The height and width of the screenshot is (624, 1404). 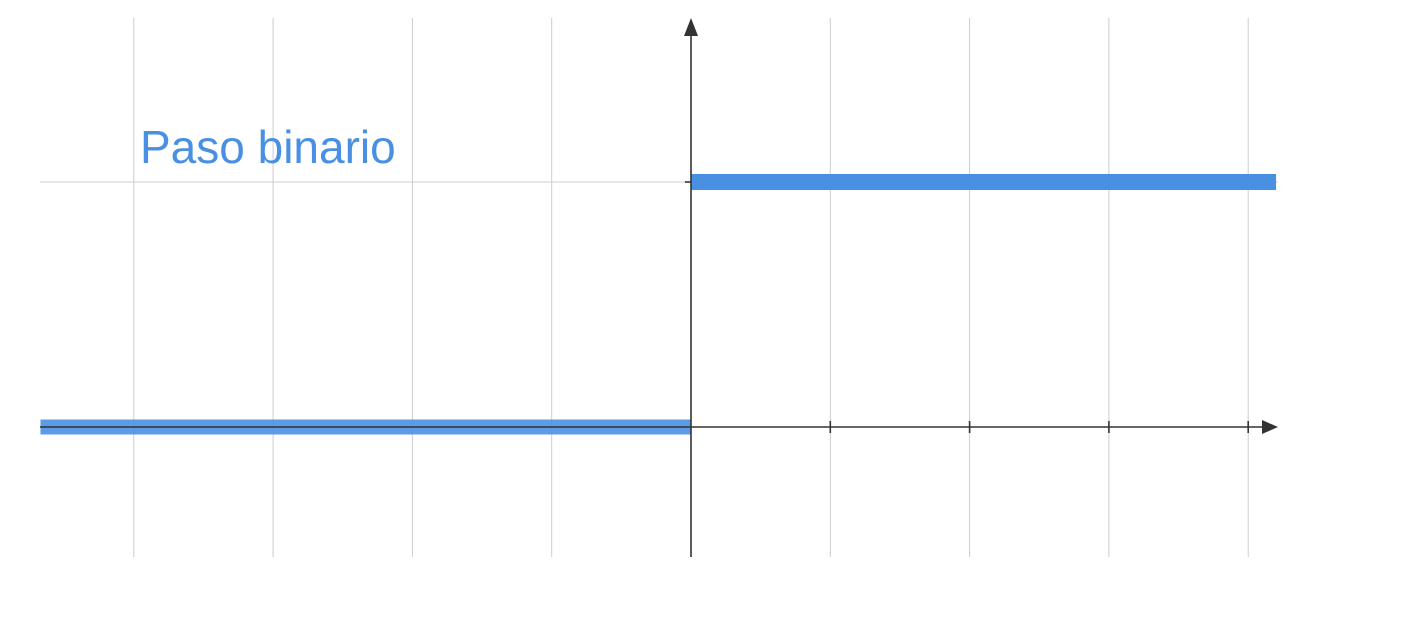 I want to click on chart-title: Paso binario, so click(x=268, y=147).